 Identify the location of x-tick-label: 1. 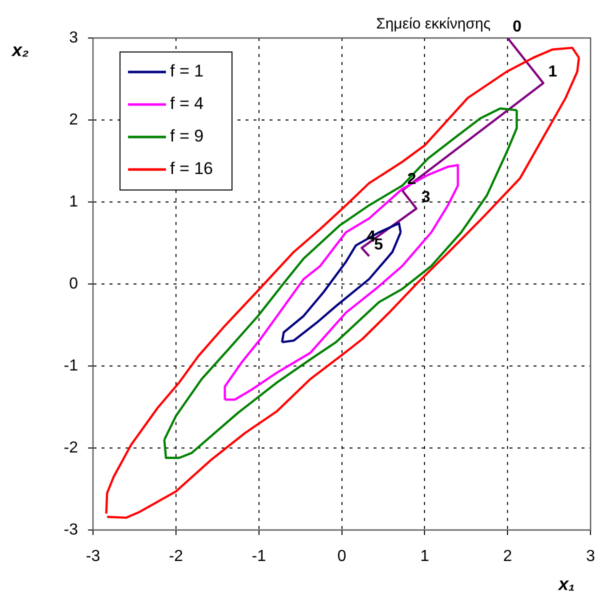
(425, 557).